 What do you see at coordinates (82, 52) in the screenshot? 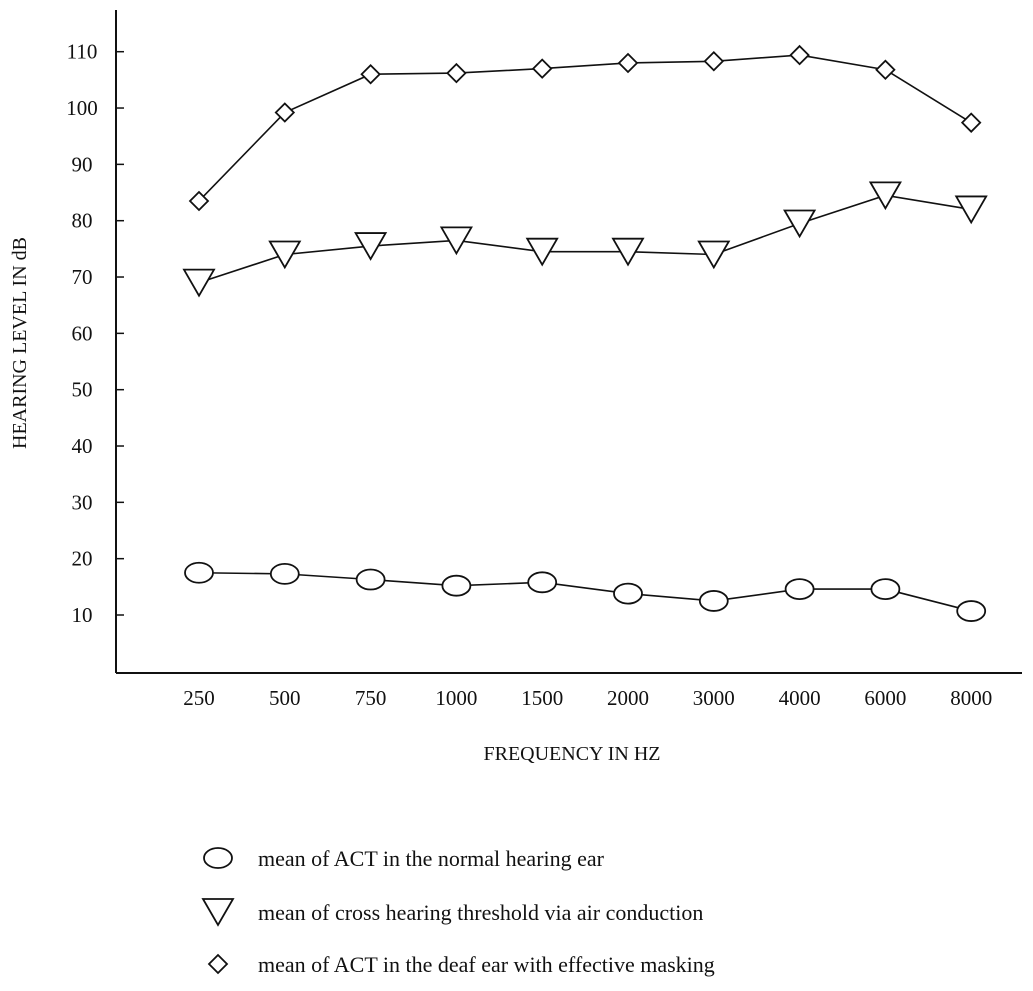
I see `y-tick-label: 110` at bounding box center [82, 52].